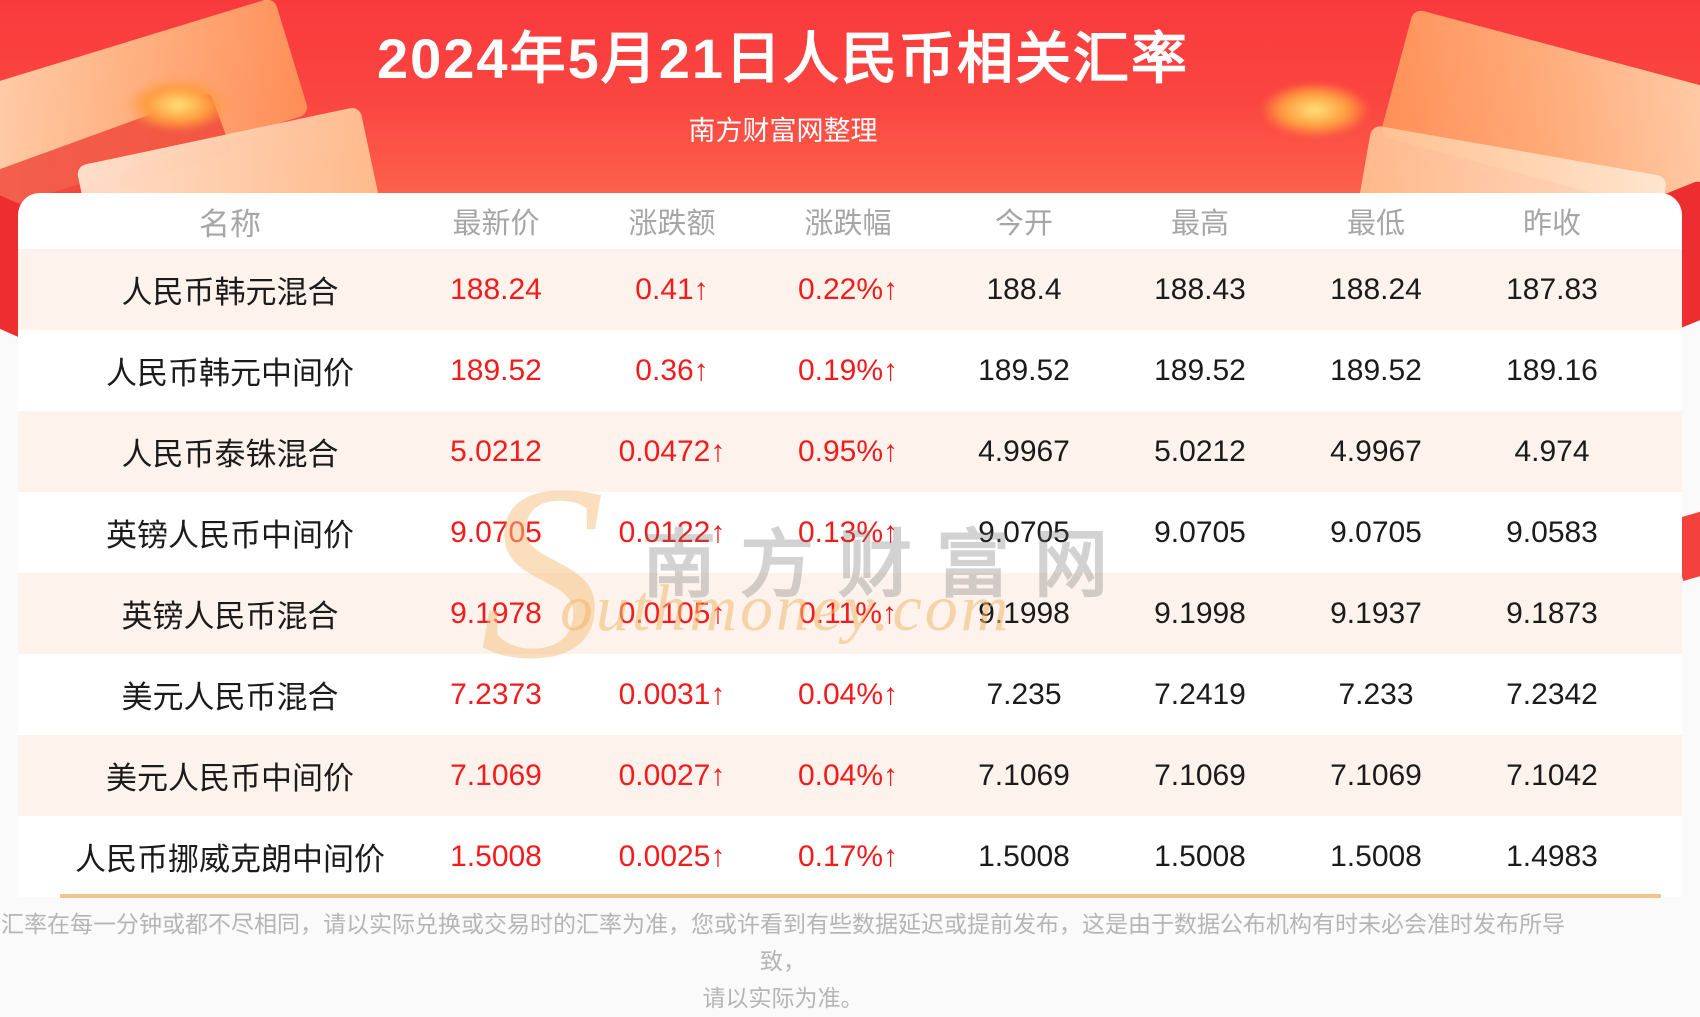 The image size is (1700, 1017). Describe the element at coordinates (1552, 856) in the screenshot. I see `cell-prev-close: 1.4983` at that location.